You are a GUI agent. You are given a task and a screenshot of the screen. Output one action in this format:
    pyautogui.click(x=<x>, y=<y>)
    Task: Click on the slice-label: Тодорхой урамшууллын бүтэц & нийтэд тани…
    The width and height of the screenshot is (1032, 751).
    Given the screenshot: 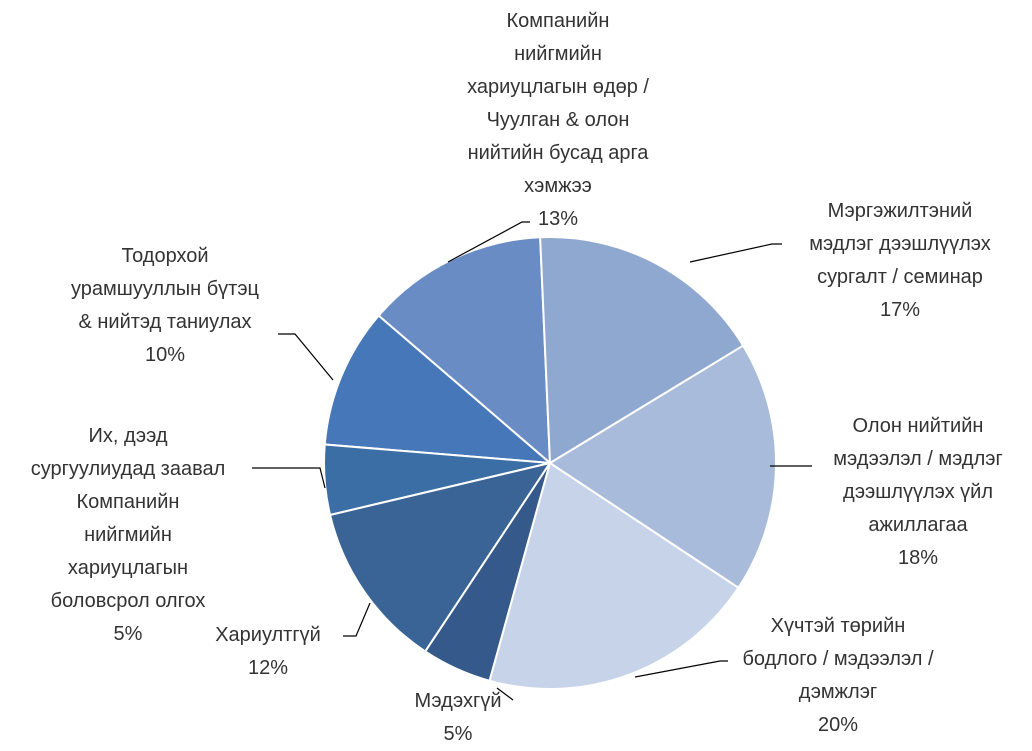 What is the action you would take?
    pyautogui.click(x=165, y=306)
    